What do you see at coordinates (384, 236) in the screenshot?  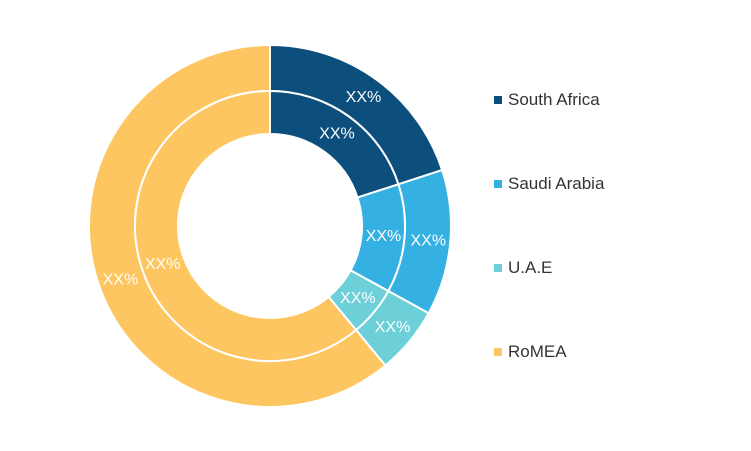 I see `inner-label-saudi-arabia: XX%` at bounding box center [384, 236].